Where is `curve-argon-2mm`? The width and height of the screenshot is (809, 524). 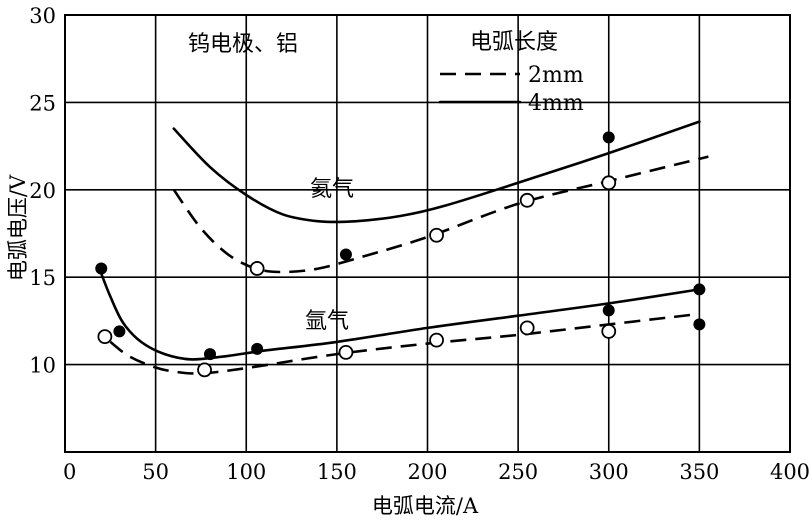 curve-argon-2mm is located at coordinates (404, 343).